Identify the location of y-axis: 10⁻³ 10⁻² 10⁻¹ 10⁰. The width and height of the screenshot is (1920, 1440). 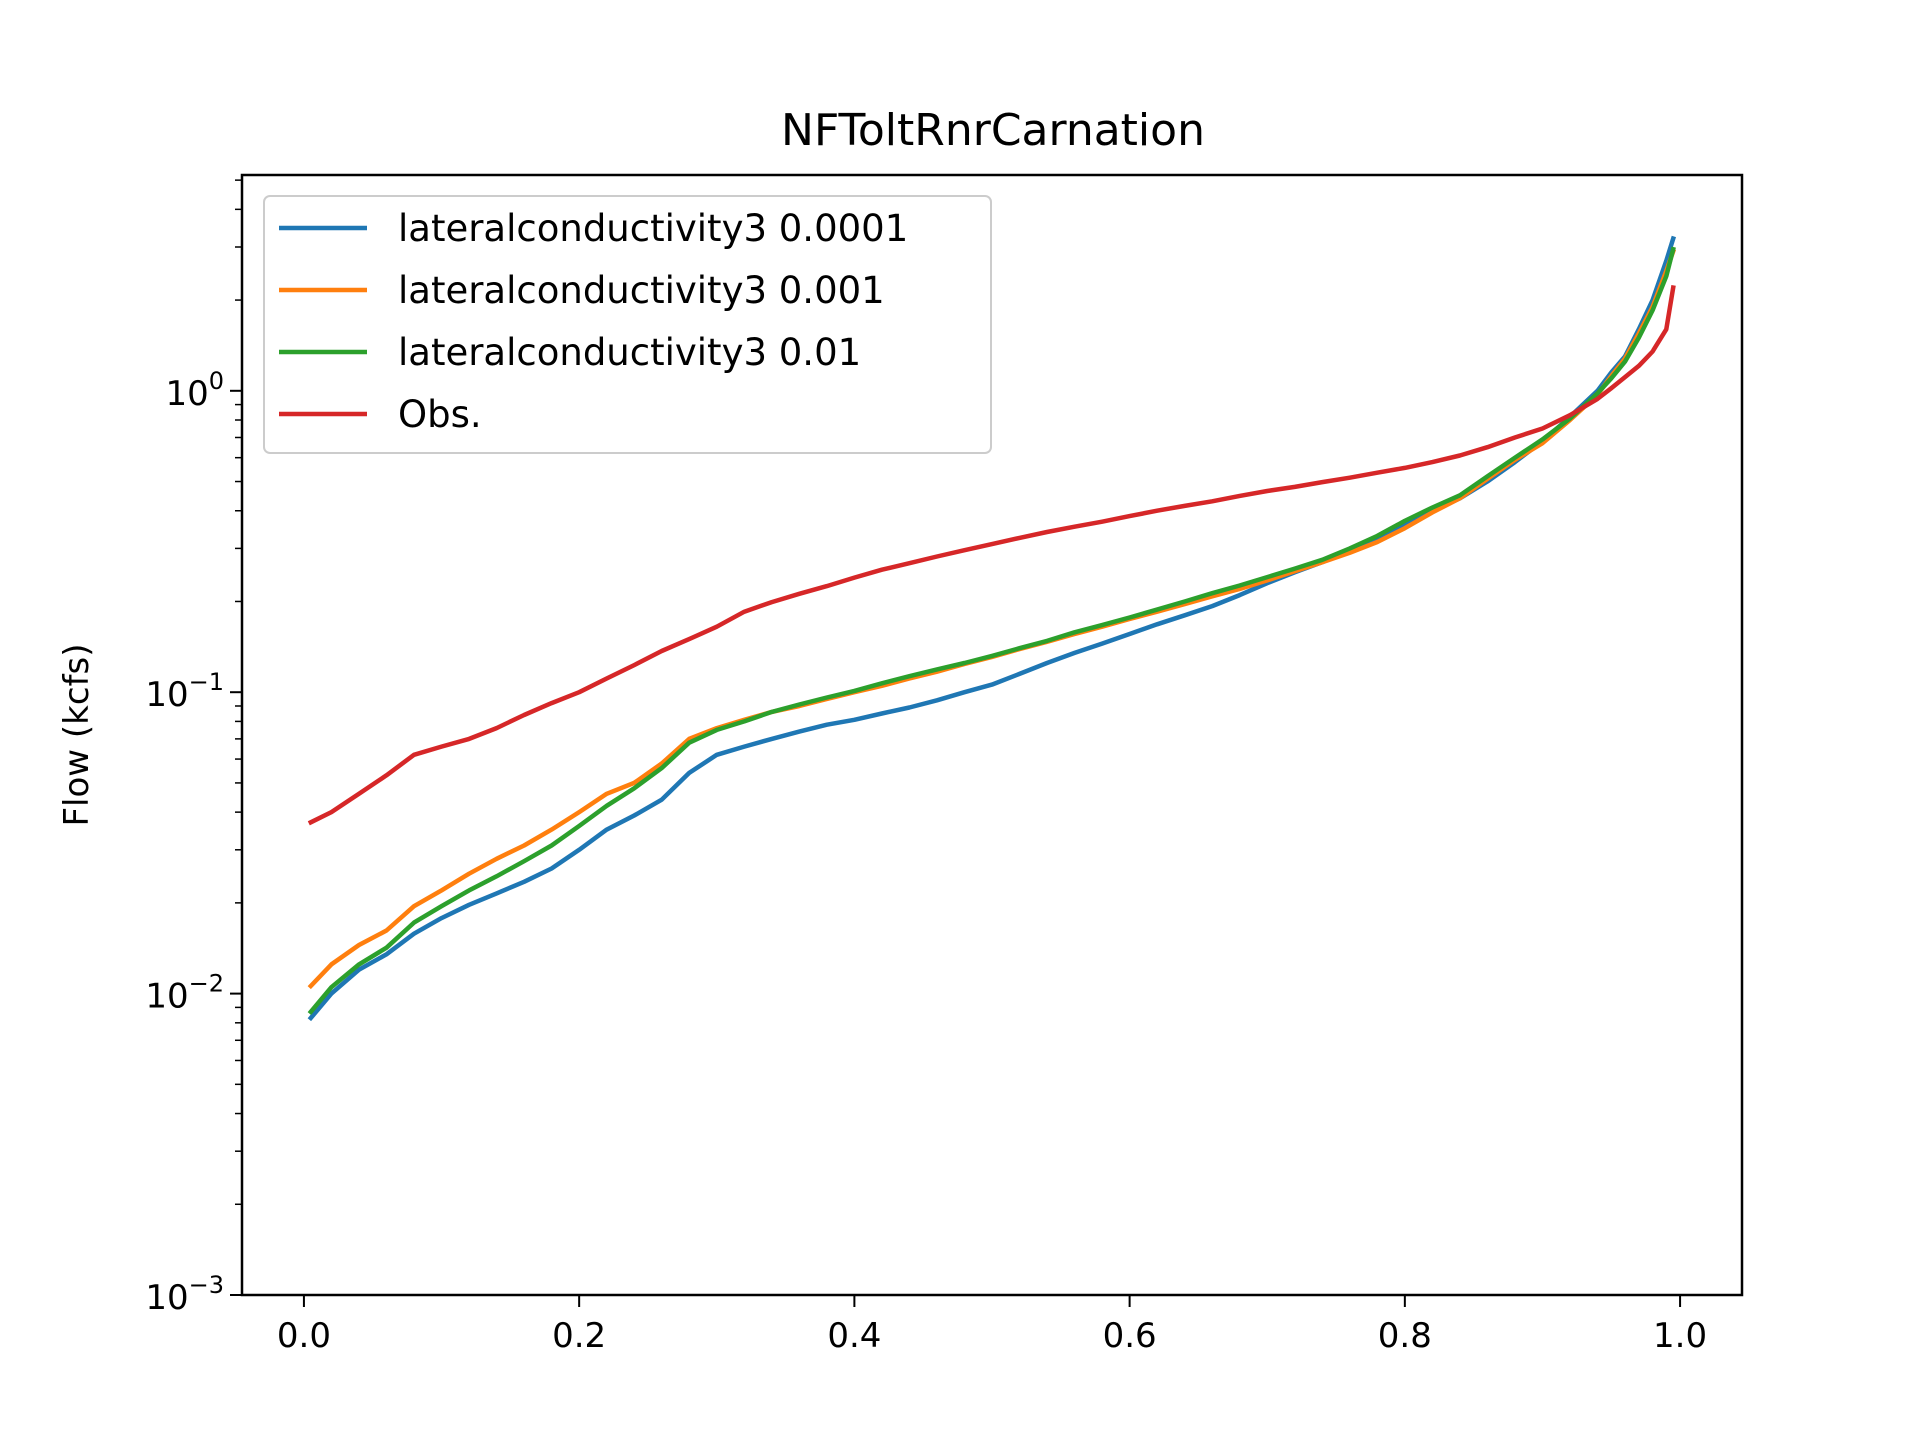
(193, 748).